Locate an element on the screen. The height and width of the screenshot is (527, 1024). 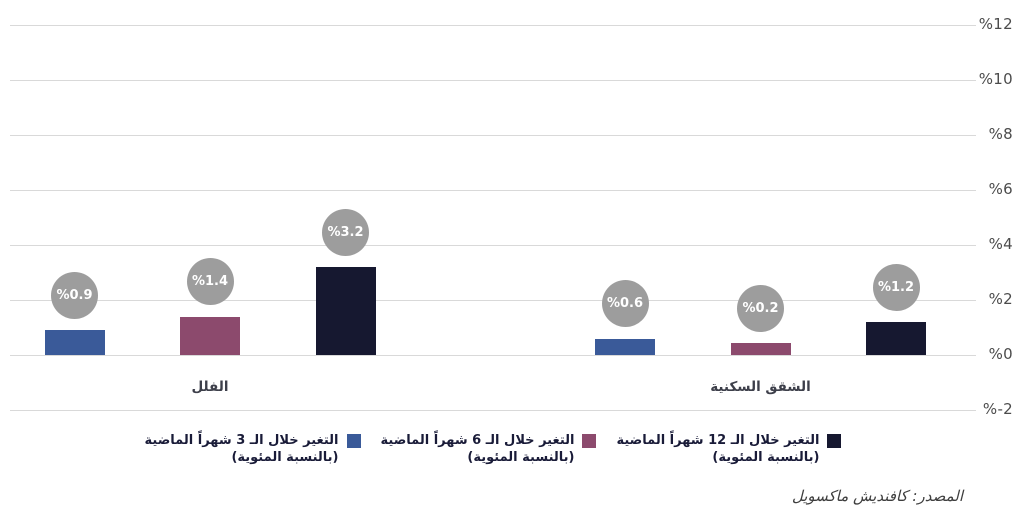
y-axis-label-2pct: %2 is located at coordinates (1000, 299).